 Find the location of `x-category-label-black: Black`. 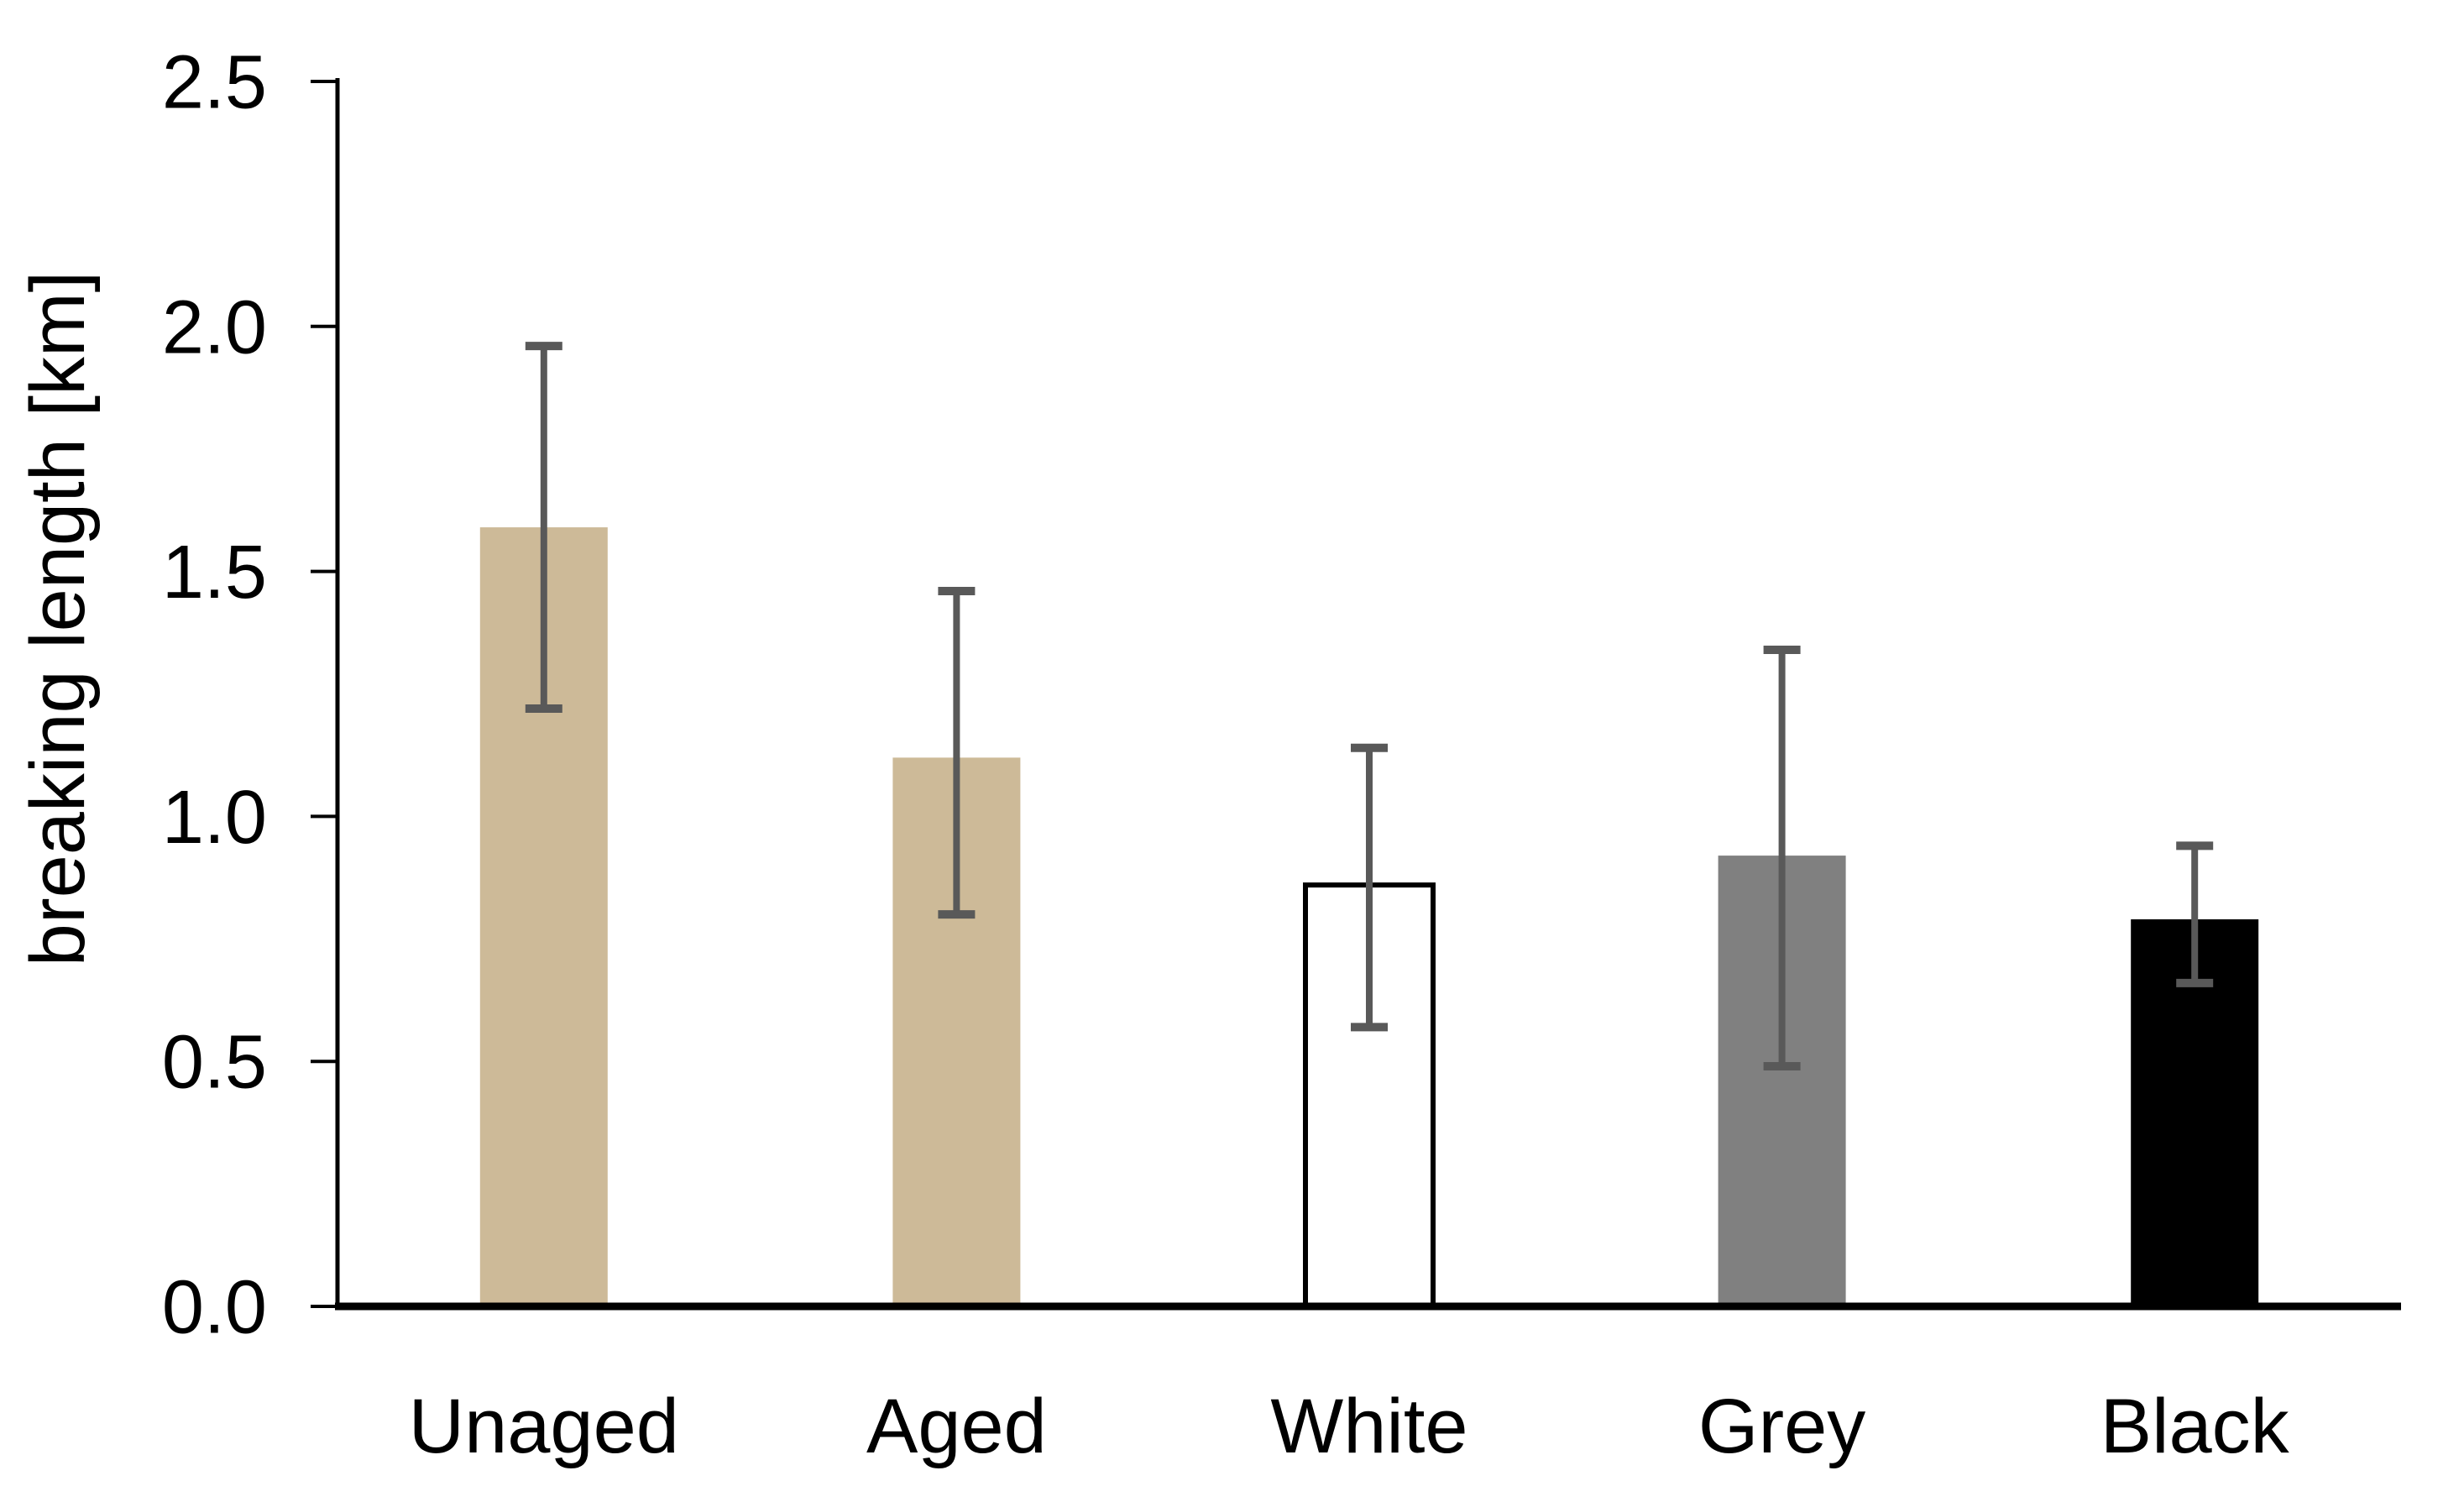

x-category-label-black: Black is located at coordinates (2195, 1426).